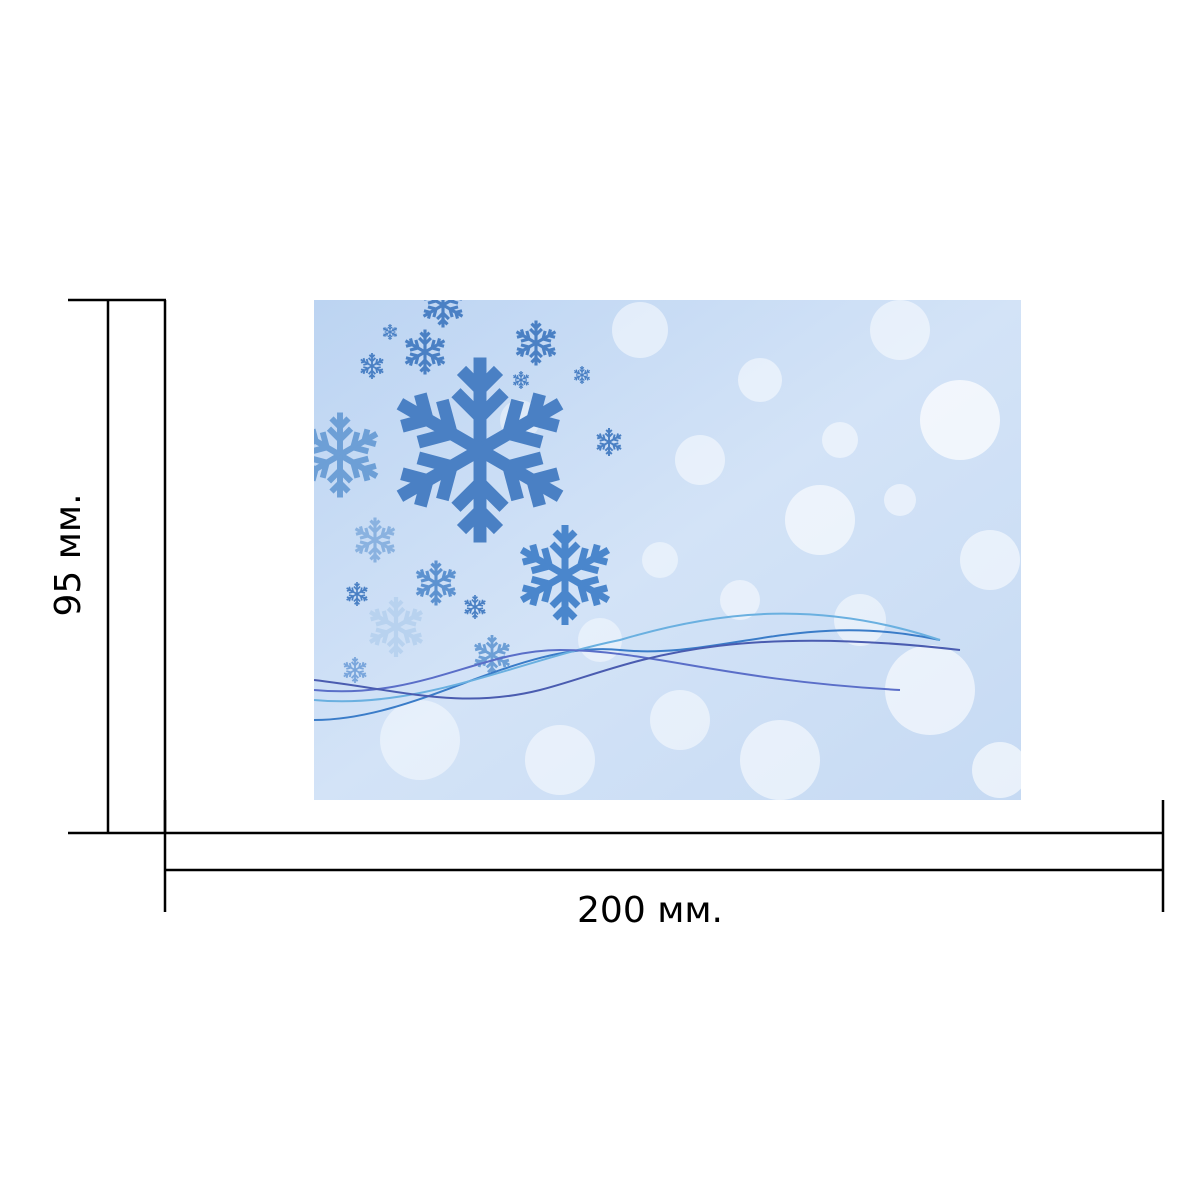 This screenshot has width=1200, height=1200. Describe the element at coordinates (68, 554) in the screenshot. I see `height-label: 95 мм.` at that location.